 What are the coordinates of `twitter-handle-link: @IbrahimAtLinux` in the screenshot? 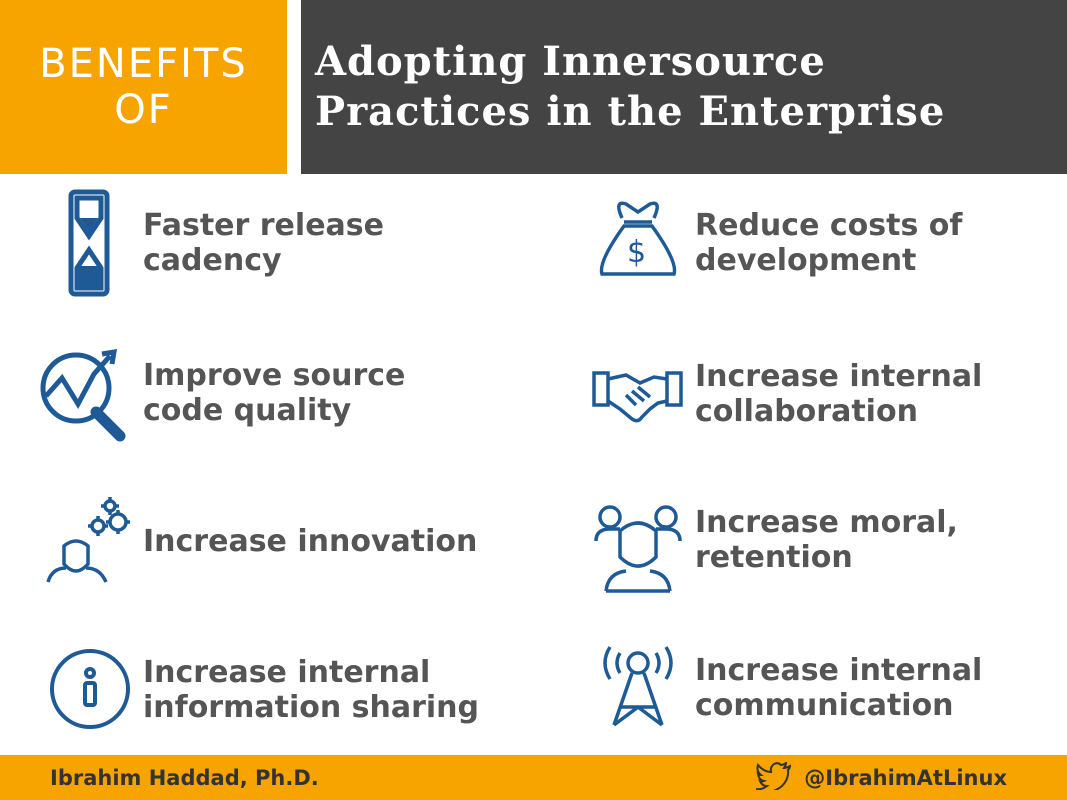 It's located at (881, 777).